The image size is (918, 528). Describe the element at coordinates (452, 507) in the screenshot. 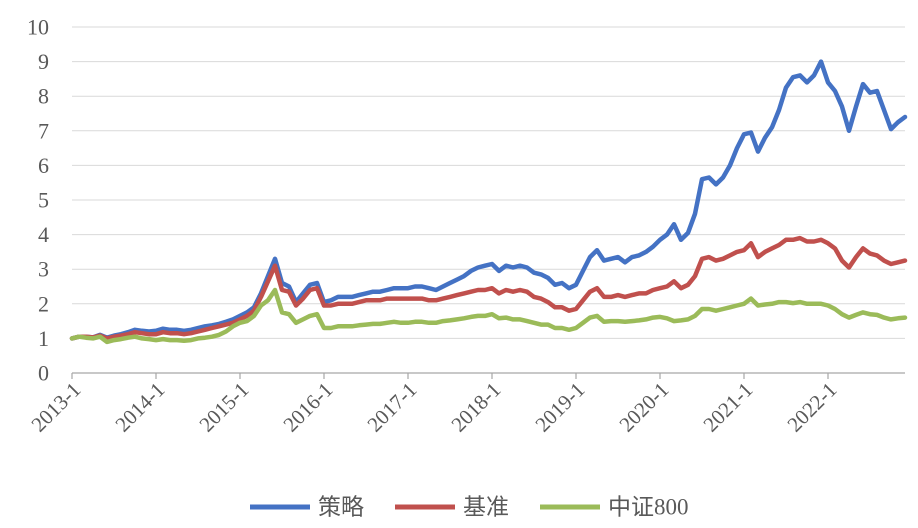

I see `legend-item-benchmark: 基准` at that location.